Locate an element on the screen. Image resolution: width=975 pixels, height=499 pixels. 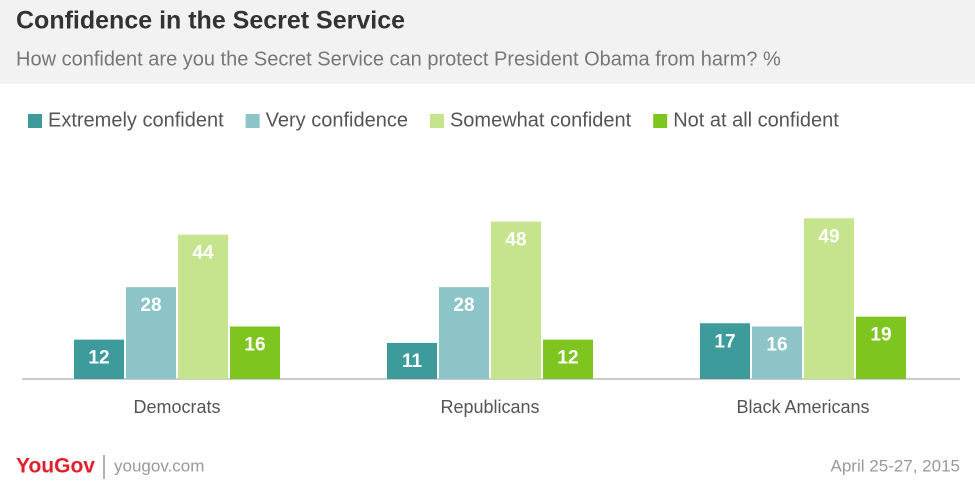
chart-title: Confidence in the Secret Service is located at coordinates (210, 21).